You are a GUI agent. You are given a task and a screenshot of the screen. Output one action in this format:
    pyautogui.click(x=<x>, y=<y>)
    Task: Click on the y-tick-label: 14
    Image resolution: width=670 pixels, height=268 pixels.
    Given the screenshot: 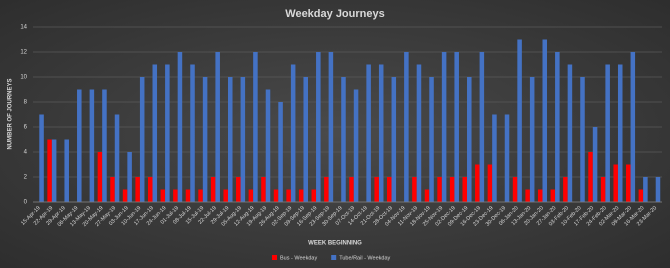 What is the action you would take?
    pyautogui.click(x=23, y=28)
    